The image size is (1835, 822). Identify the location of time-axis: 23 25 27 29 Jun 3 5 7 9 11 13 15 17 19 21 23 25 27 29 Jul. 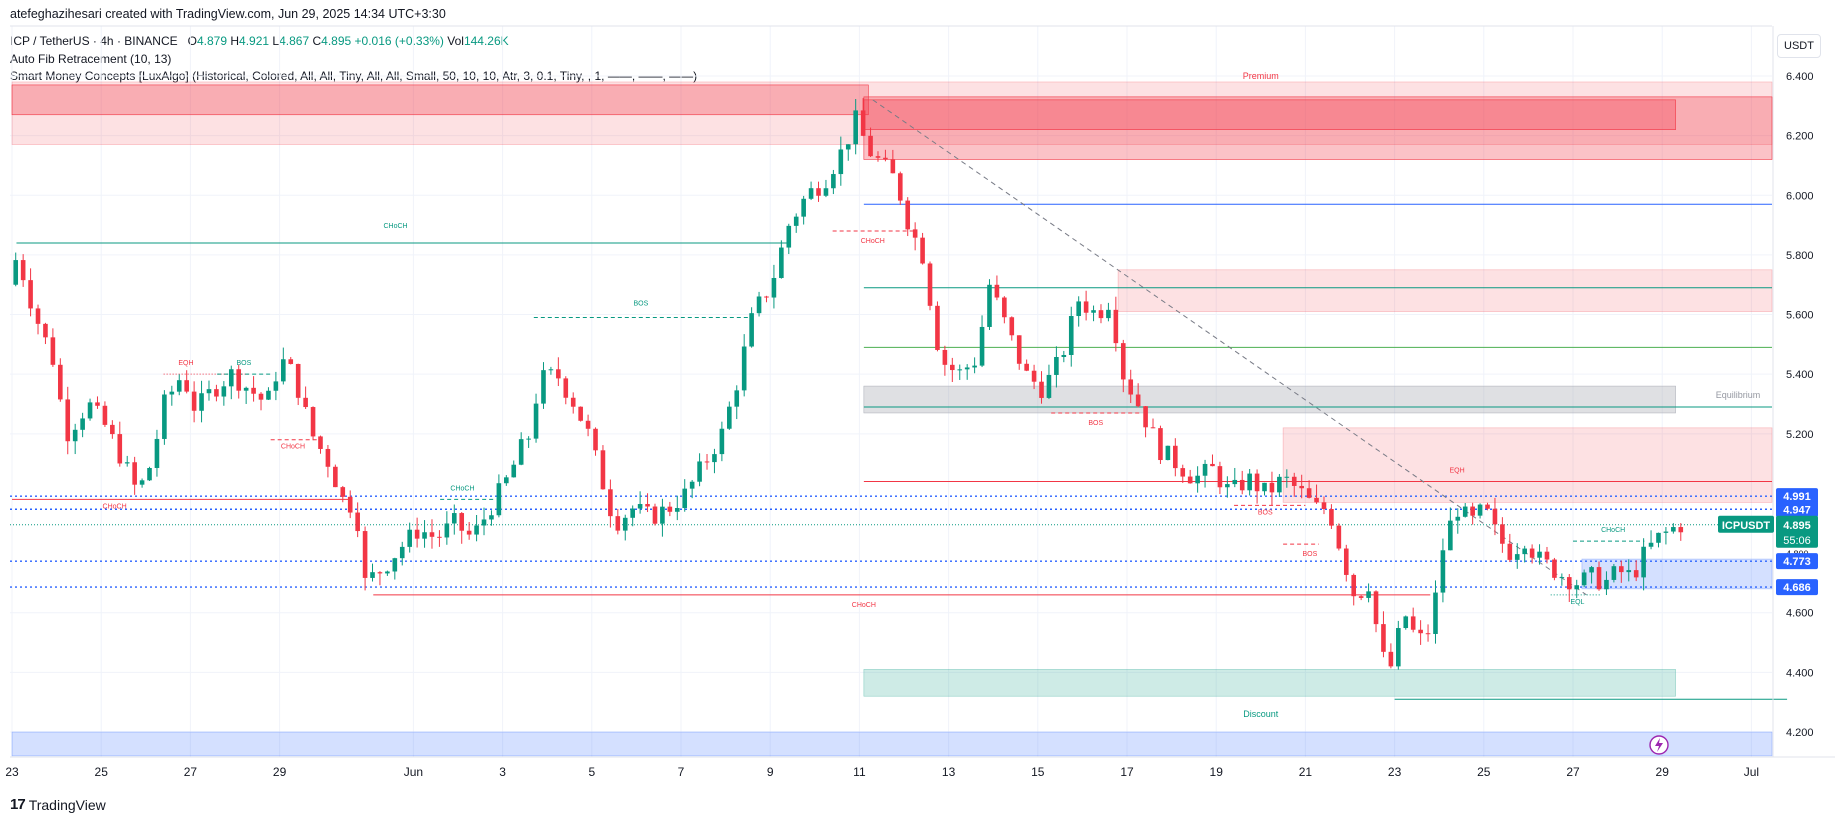
(920, 767).